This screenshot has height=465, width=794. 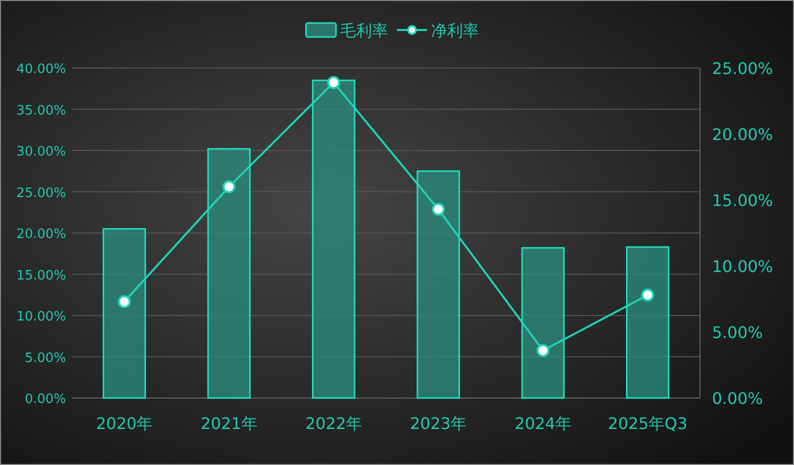 What do you see at coordinates (45, 358) in the screenshot?
I see `y-tick-label: 5.00%` at bounding box center [45, 358].